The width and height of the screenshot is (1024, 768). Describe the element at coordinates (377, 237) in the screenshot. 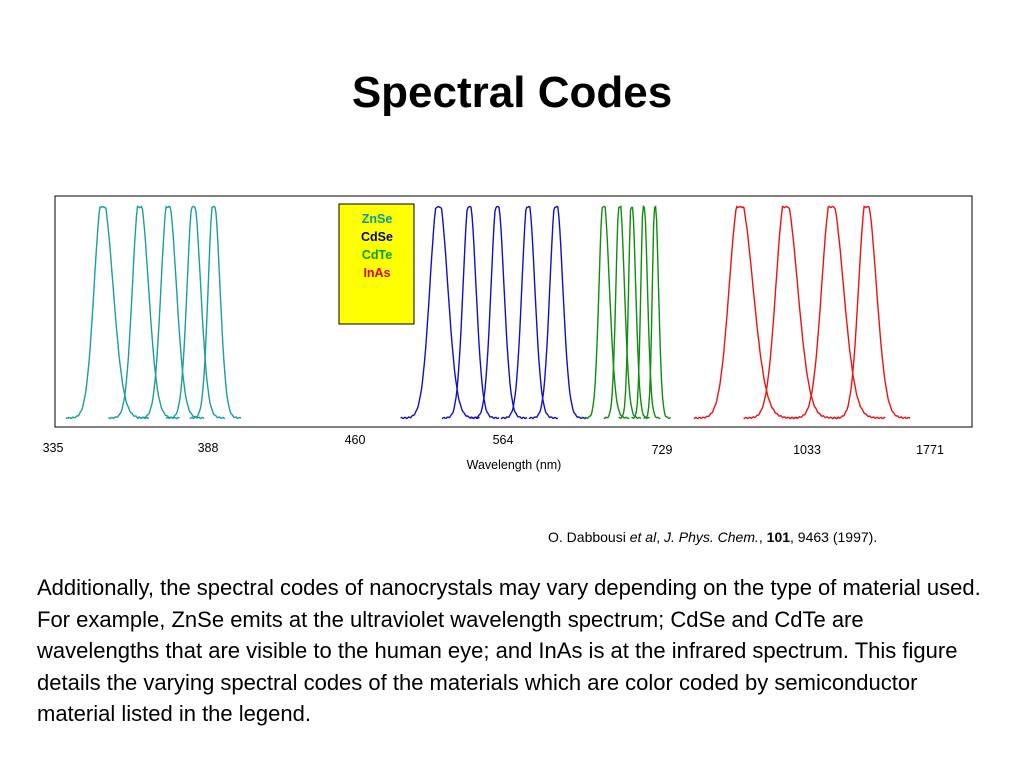

I see `legend-entry-cdse: CdSe` at that location.